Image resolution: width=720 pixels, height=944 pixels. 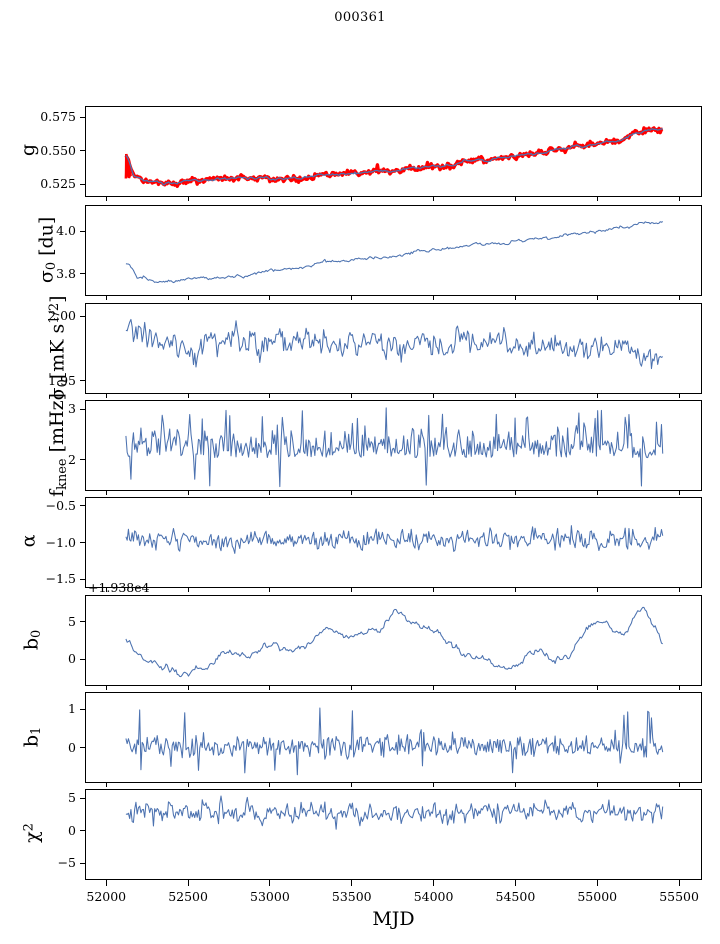 I want to click on series-b1, so click(x=394, y=741).